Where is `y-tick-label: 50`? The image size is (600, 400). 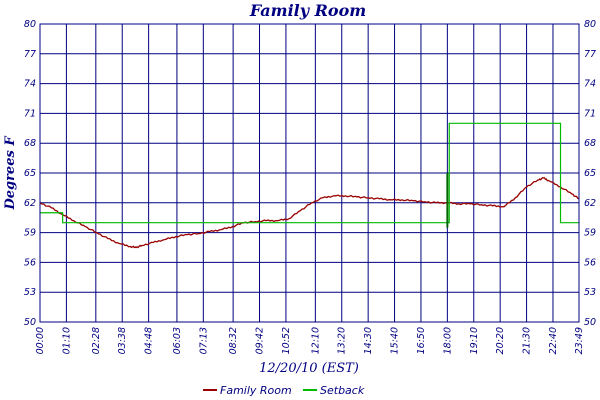
y-tick-label: 50 is located at coordinates (30, 322).